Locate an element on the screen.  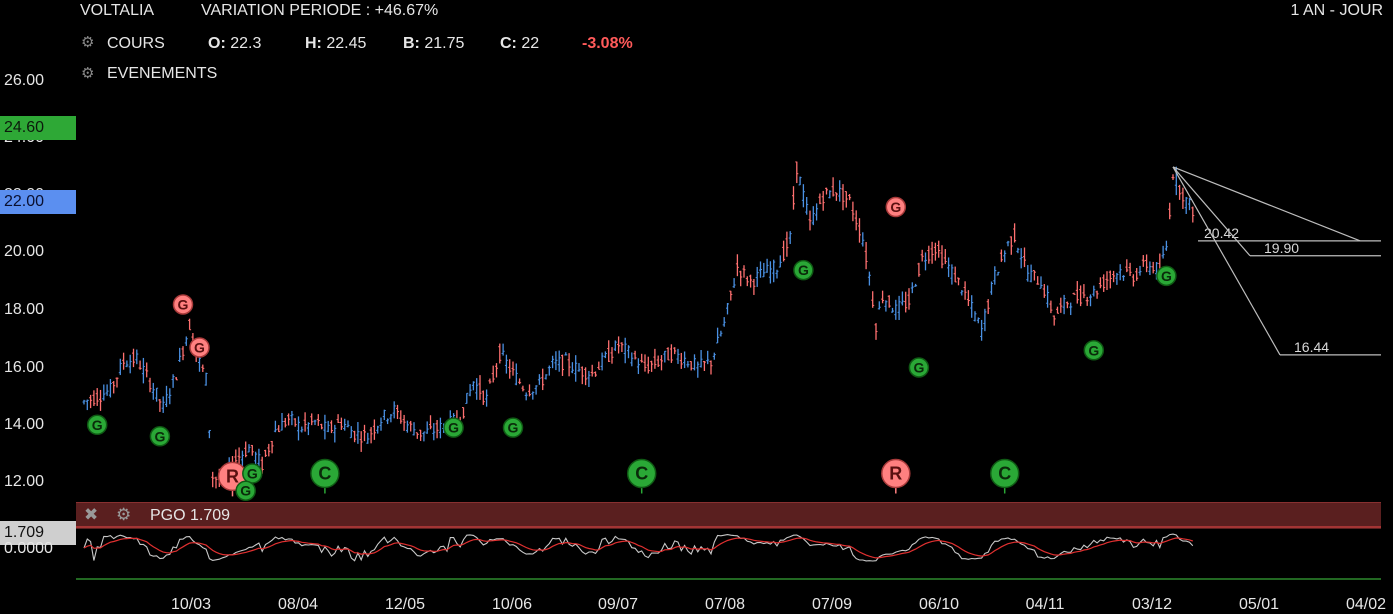
close-value: 22 is located at coordinates (530, 43).